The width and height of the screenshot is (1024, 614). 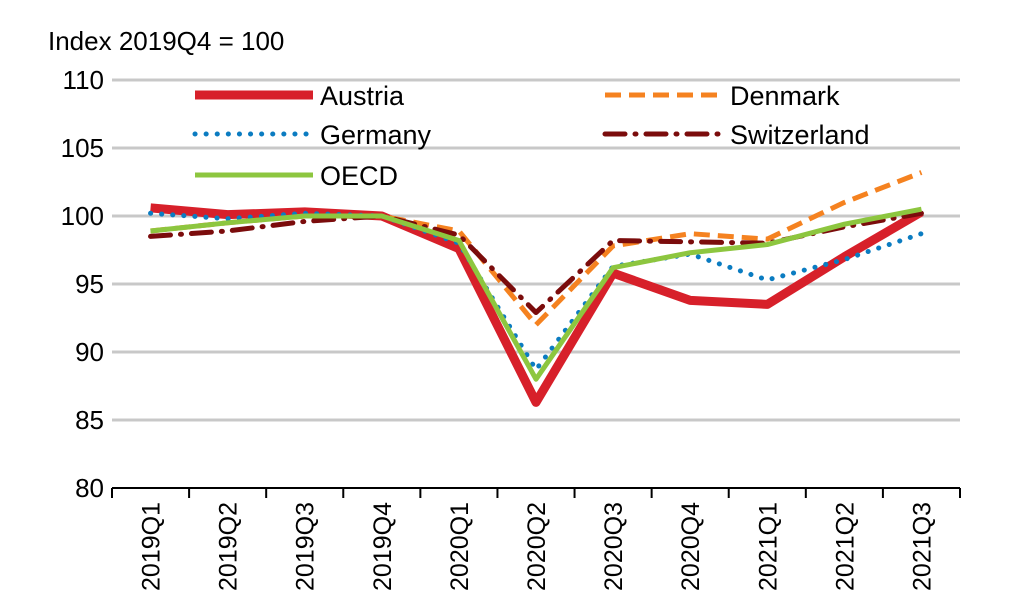 What do you see at coordinates (229, 546) in the screenshot?
I see `x-tick-label: 2019Q2` at bounding box center [229, 546].